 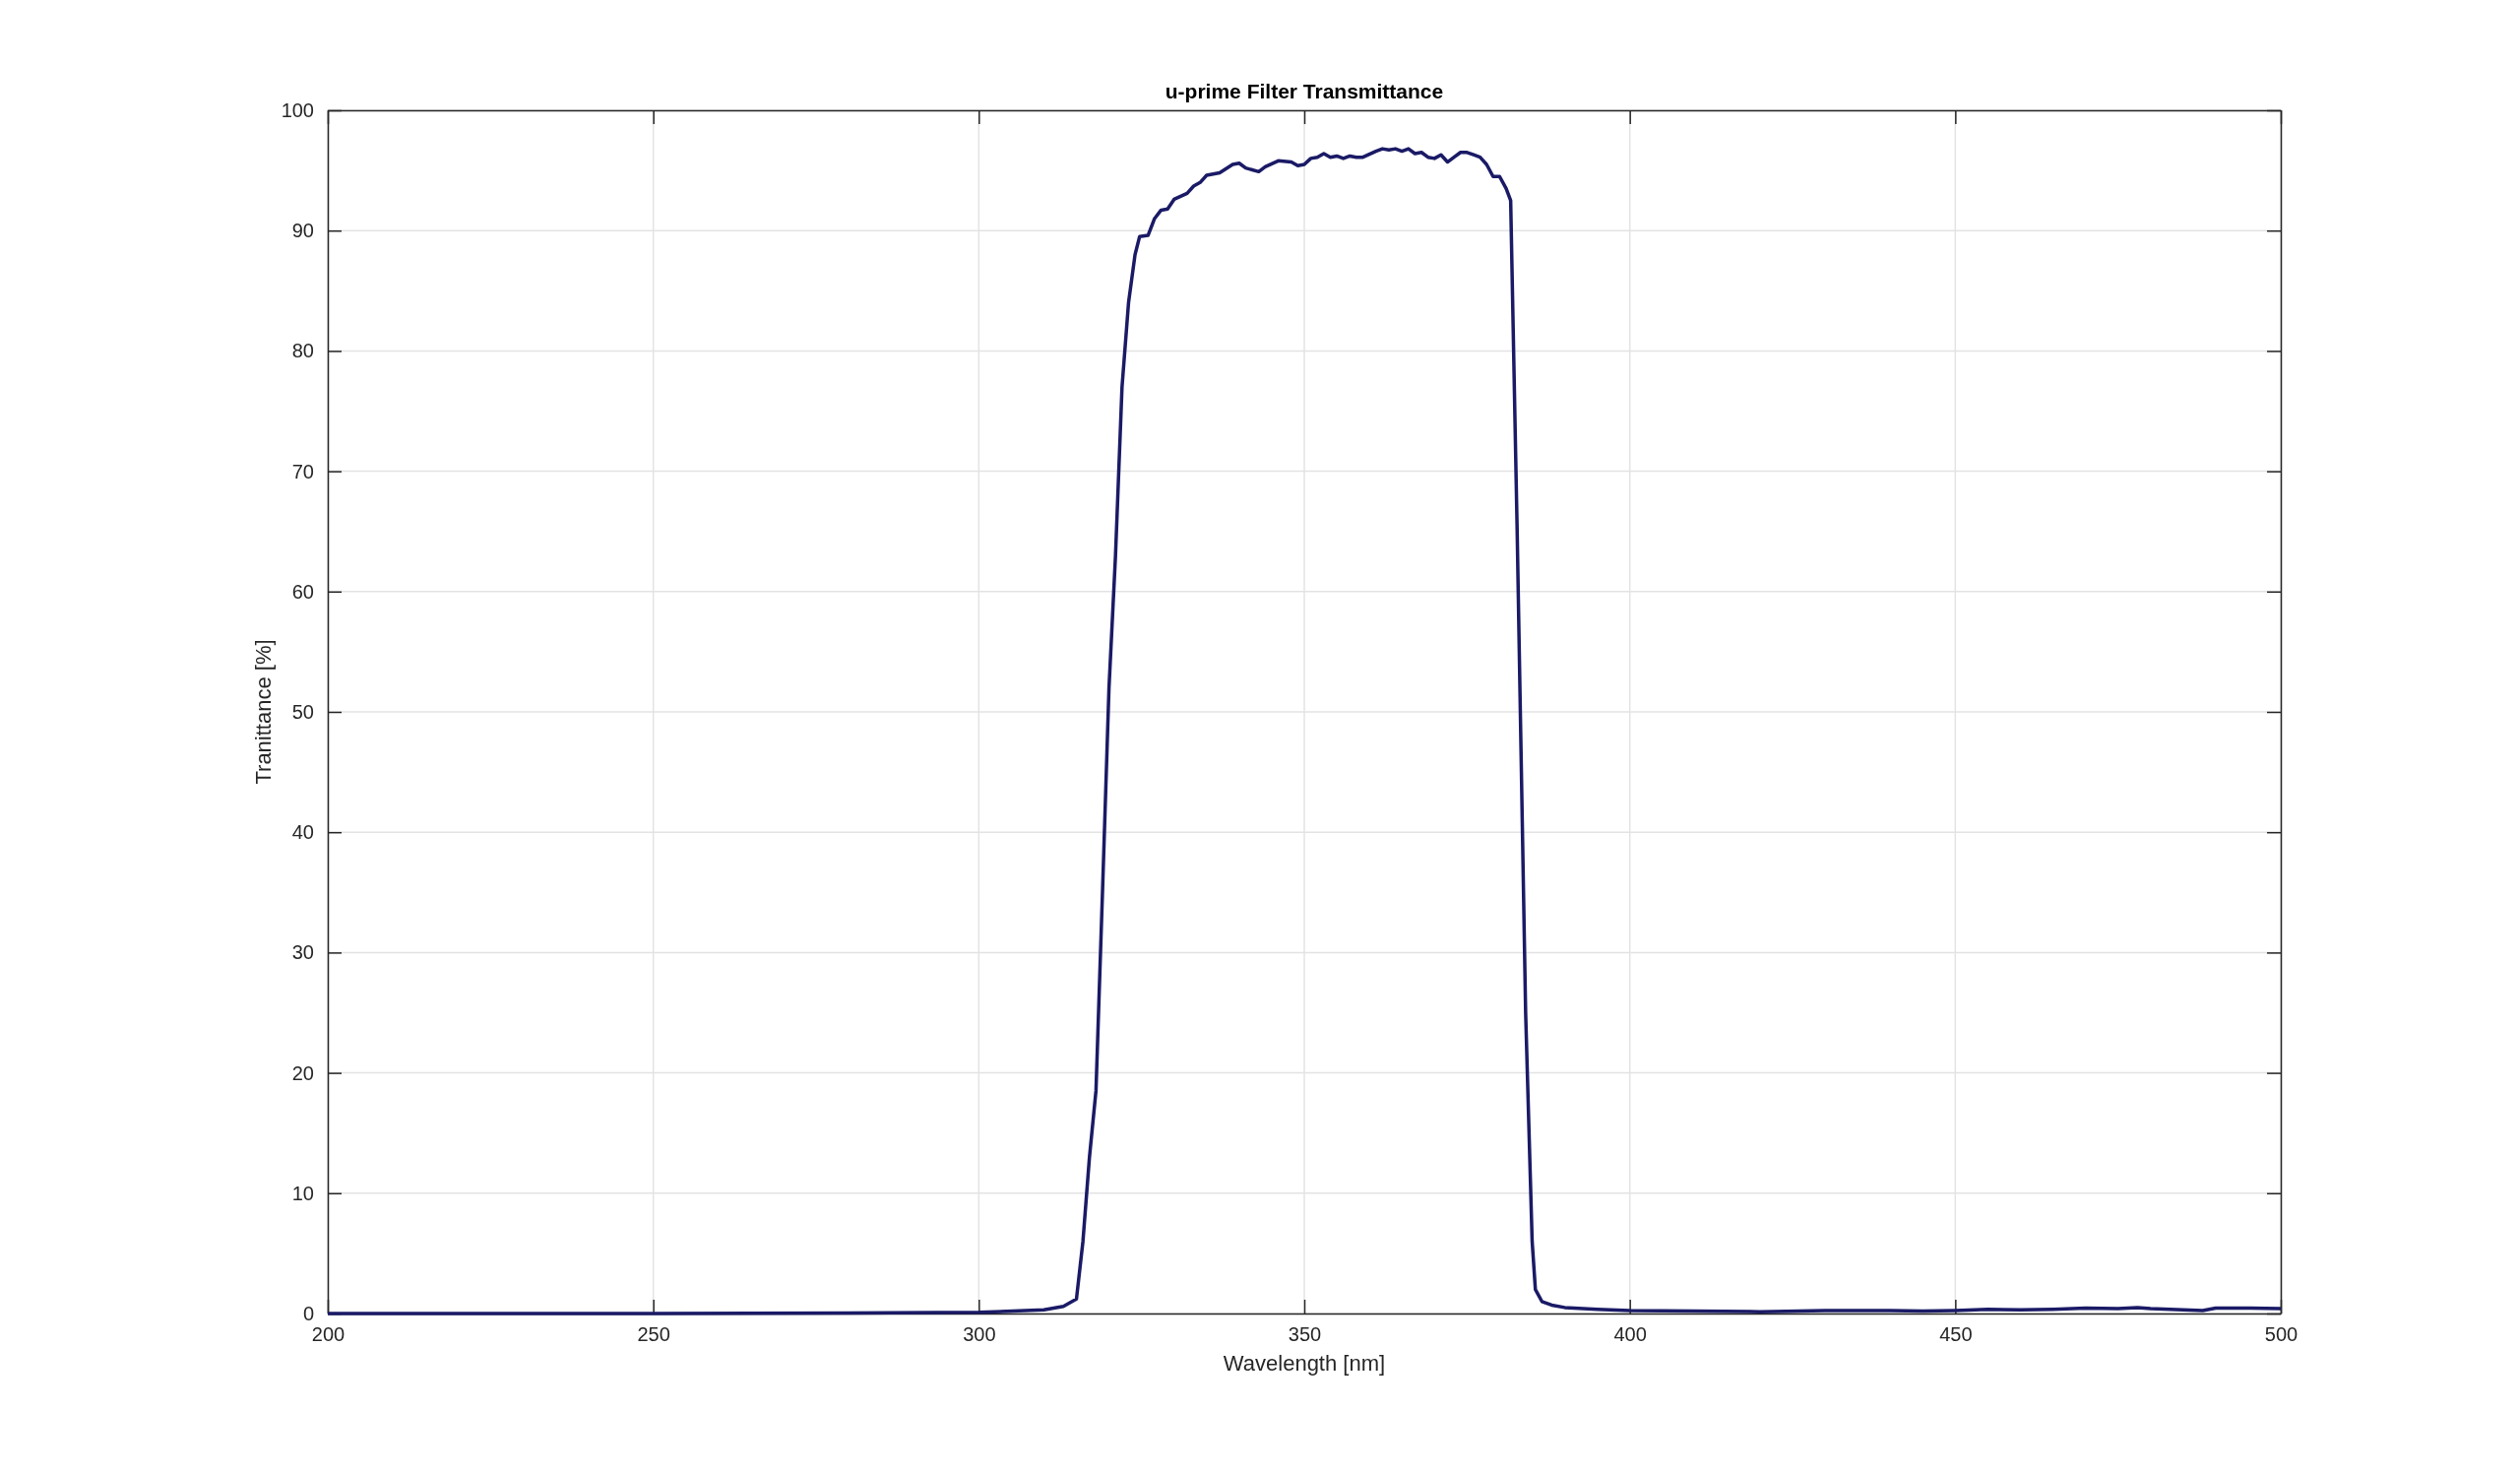 What do you see at coordinates (653, 1334) in the screenshot?
I see `x-tick-label: 250` at bounding box center [653, 1334].